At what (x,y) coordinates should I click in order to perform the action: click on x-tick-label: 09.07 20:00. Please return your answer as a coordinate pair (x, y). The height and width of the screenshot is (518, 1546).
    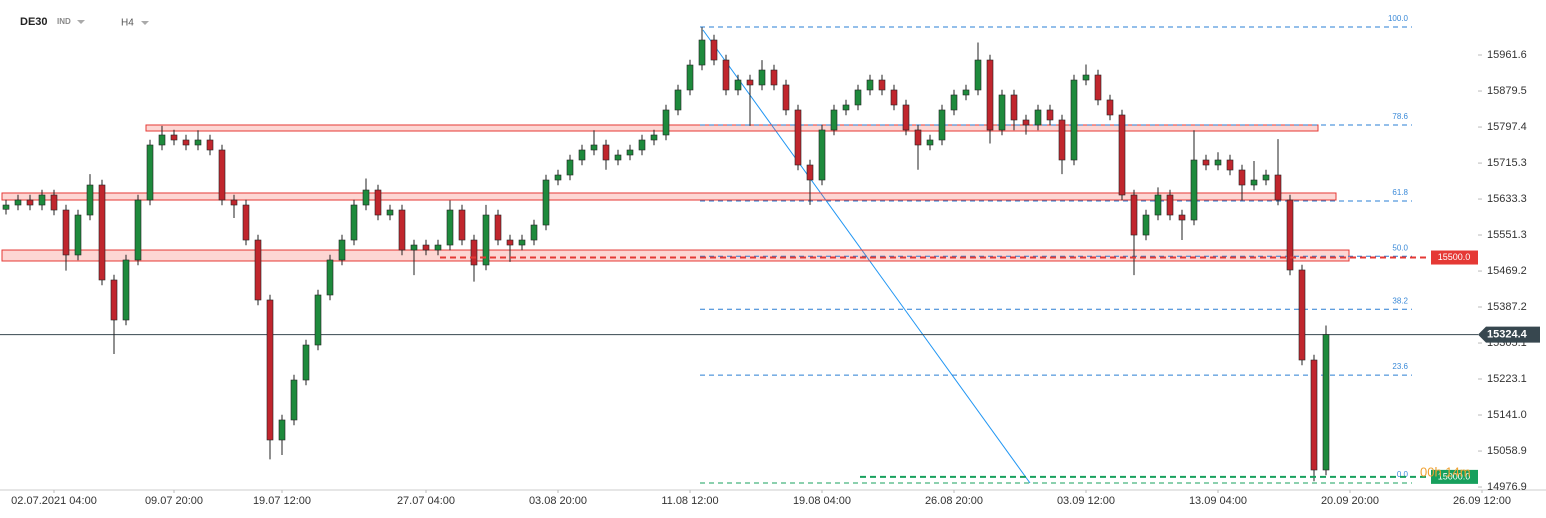
    Looking at the image, I should click on (174, 501).